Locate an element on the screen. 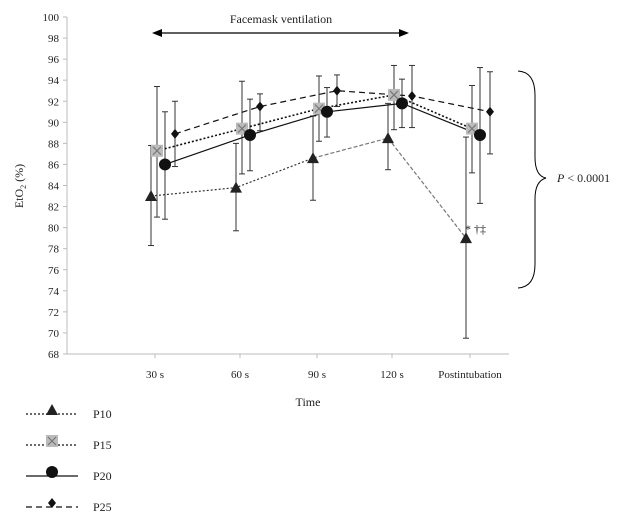 The width and height of the screenshot is (625, 519). y-tick-label: 84 is located at coordinates (54, 187).